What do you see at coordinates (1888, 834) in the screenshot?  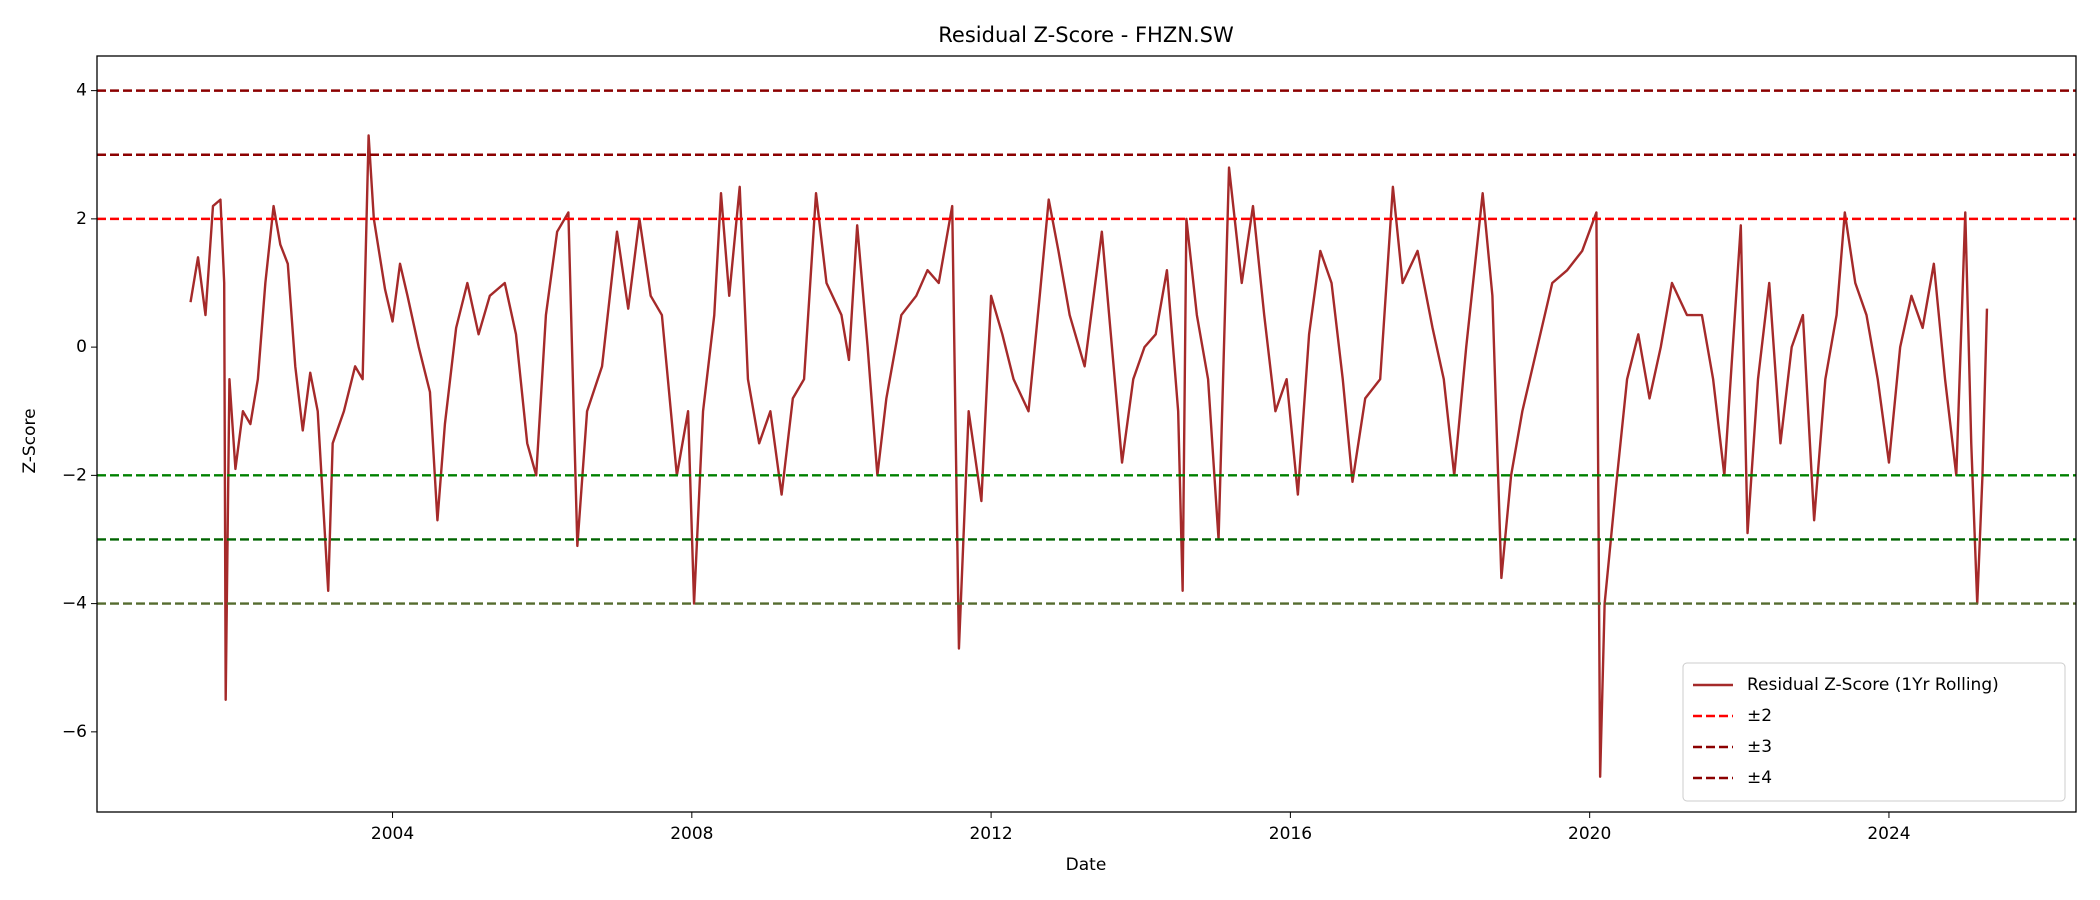 I see `x-tick-label: 2024` at bounding box center [1888, 834].